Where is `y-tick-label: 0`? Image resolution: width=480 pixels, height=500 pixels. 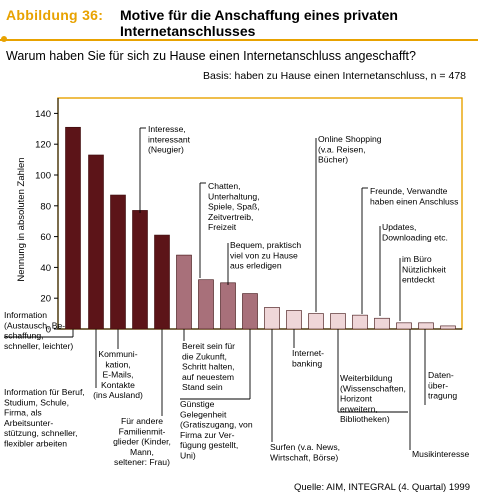 y-tick-label: 0 is located at coordinates (48, 330).